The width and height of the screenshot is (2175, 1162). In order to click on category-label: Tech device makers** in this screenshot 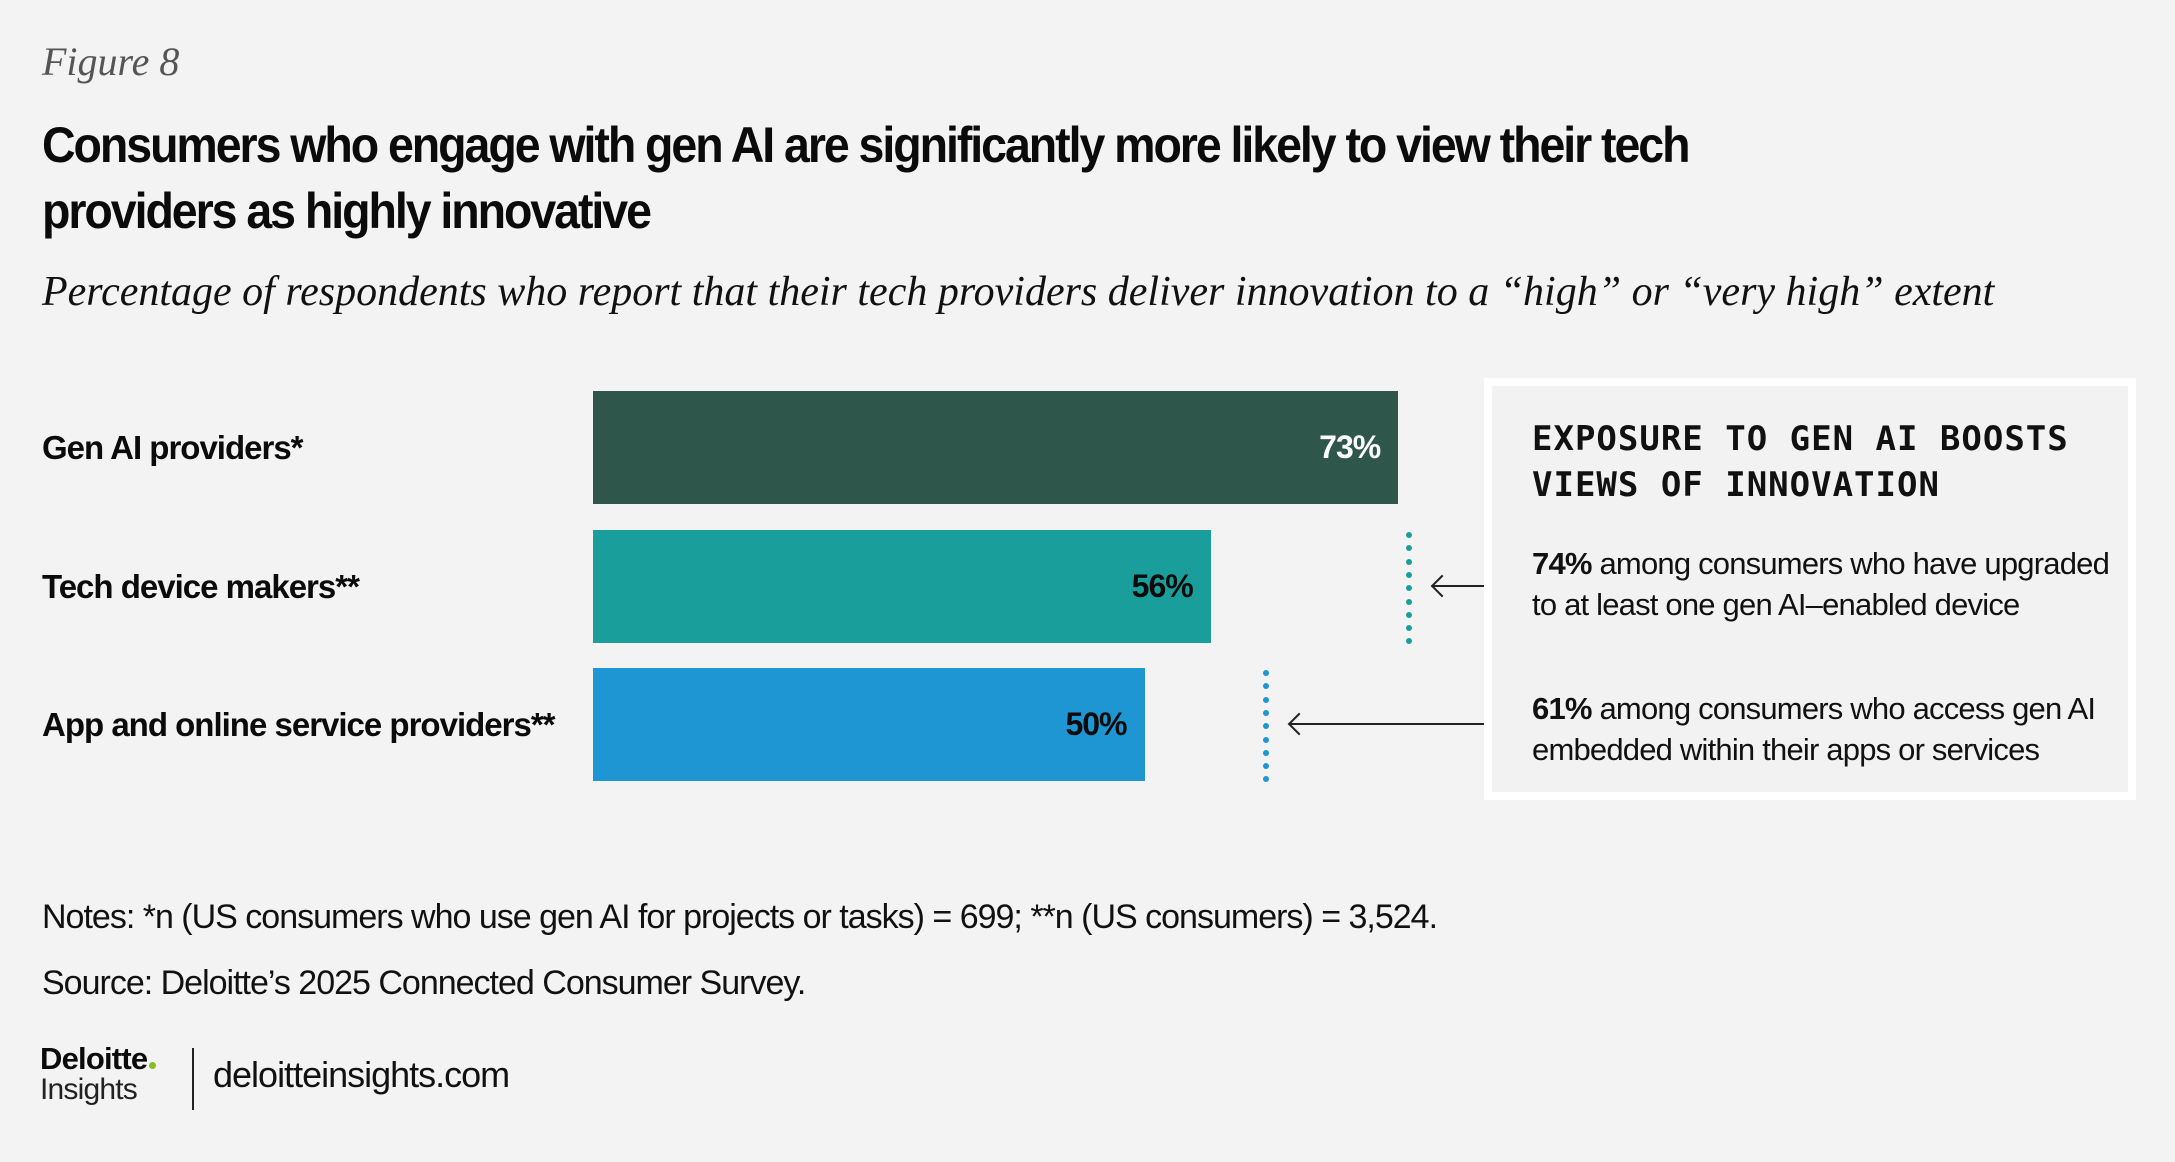, I will do `click(201, 586)`.